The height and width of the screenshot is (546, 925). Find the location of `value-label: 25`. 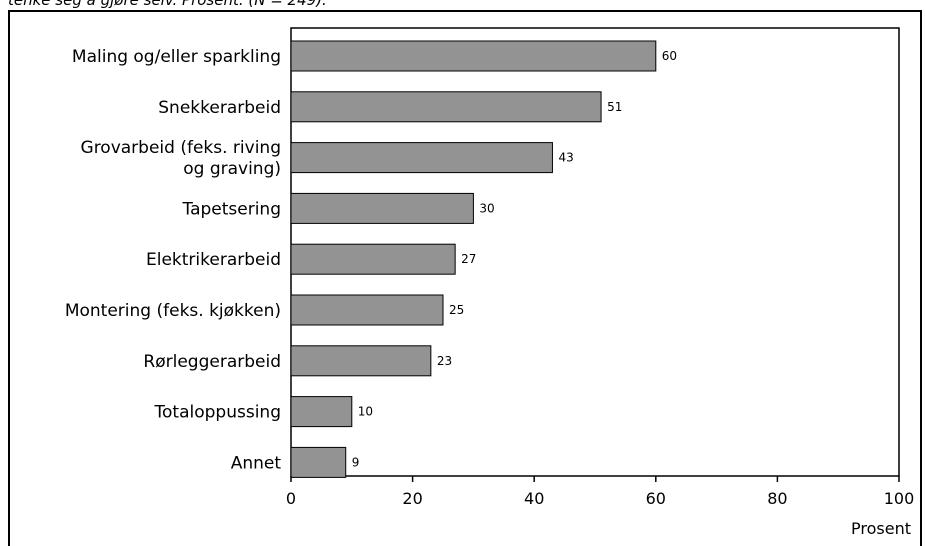

value-label: 25 is located at coordinates (456, 310).